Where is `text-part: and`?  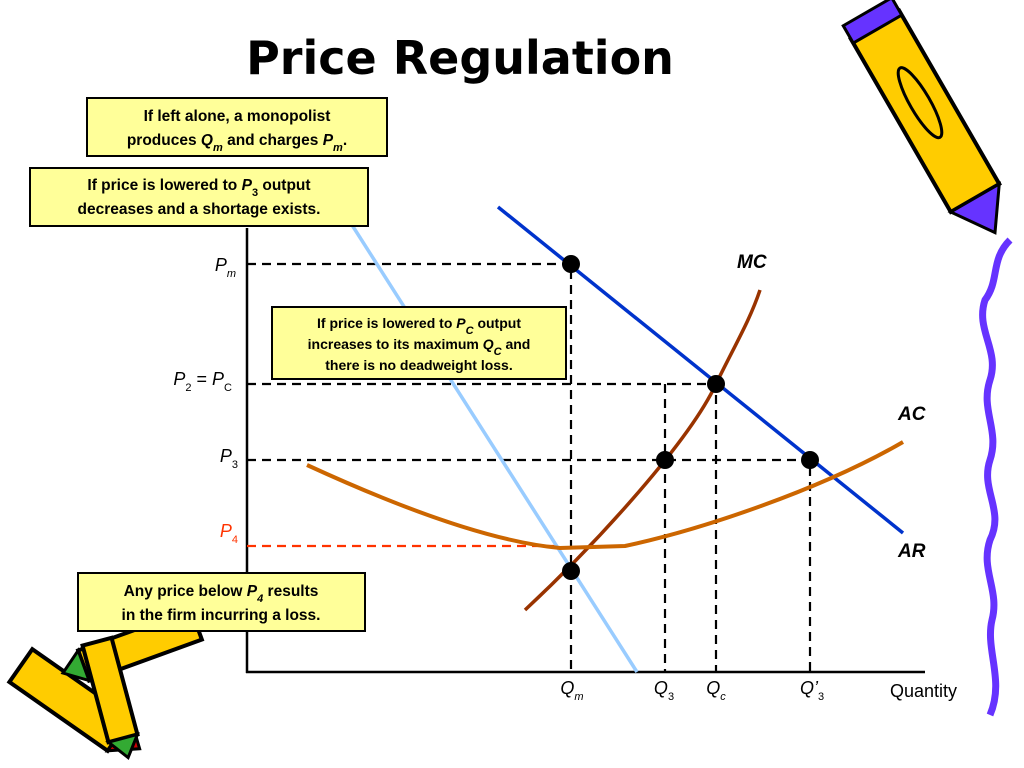 text-part: and is located at coordinates (516, 344).